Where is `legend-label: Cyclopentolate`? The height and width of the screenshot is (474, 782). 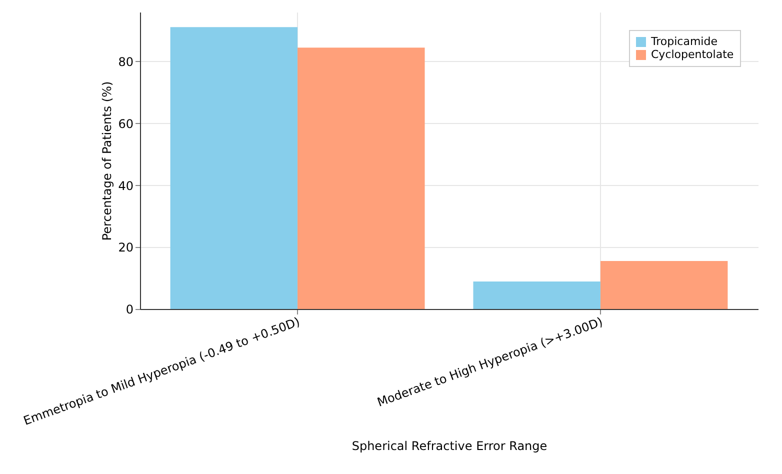
legend-label: Cyclopentolate is located at coordinates (692, 54).